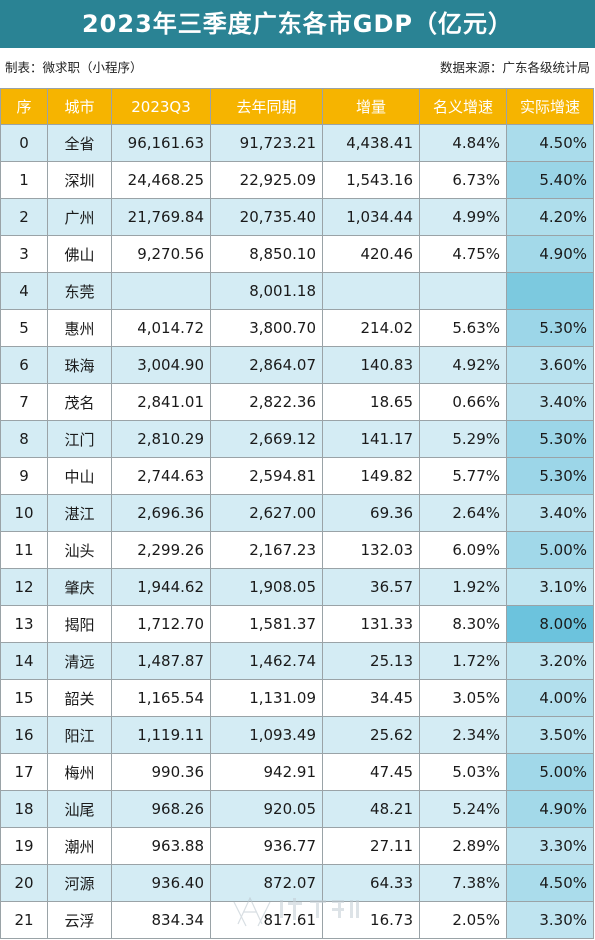 The height and width of the screenshot is (940, 595). What do you see at coordinates (297, 217) in the screenshot?
I see `table-row: 2 广州 21,769.84 20,735.40 1,034.44 4.99% 4.20%` at bounding box center [297, 217].